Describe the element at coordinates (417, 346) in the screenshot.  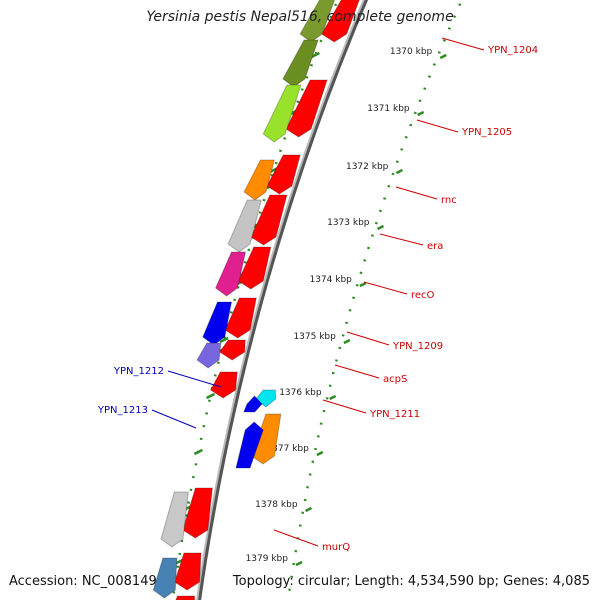
I see `gene-label-ypn_1209: YPN_1209` at that location.